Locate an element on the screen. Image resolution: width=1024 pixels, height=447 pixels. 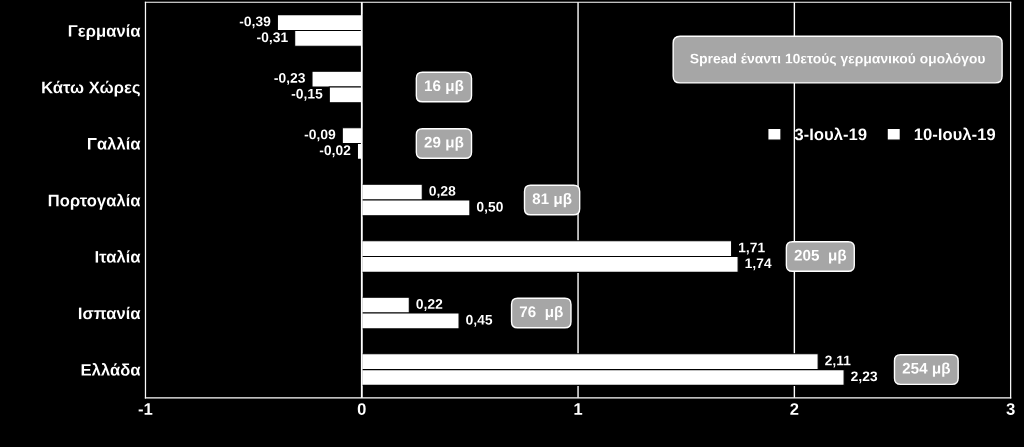
data-label: 1,71 is located at coordinates (752, 248).